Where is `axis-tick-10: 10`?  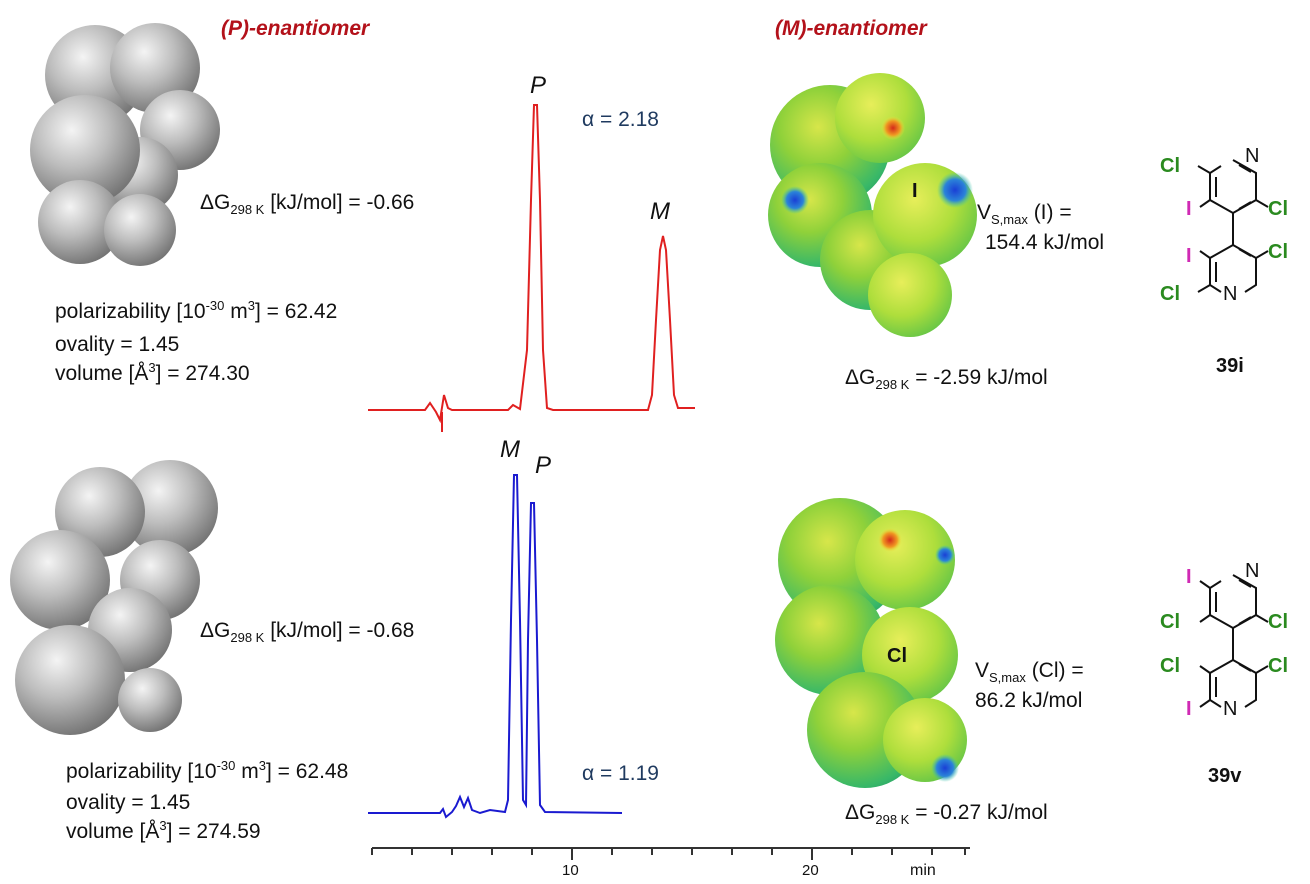 axis-tick-10: 10 is located at coordinates (570, 870).